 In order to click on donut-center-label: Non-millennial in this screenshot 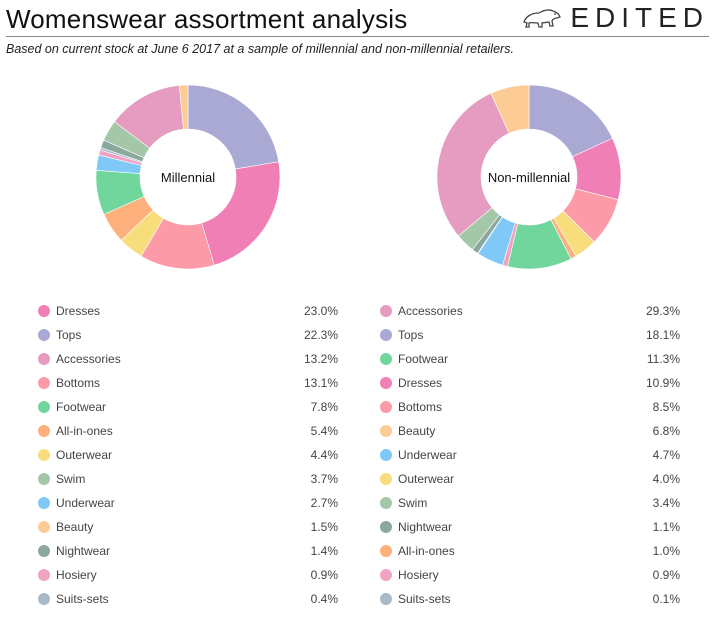, I will do `click(529, 177)`.